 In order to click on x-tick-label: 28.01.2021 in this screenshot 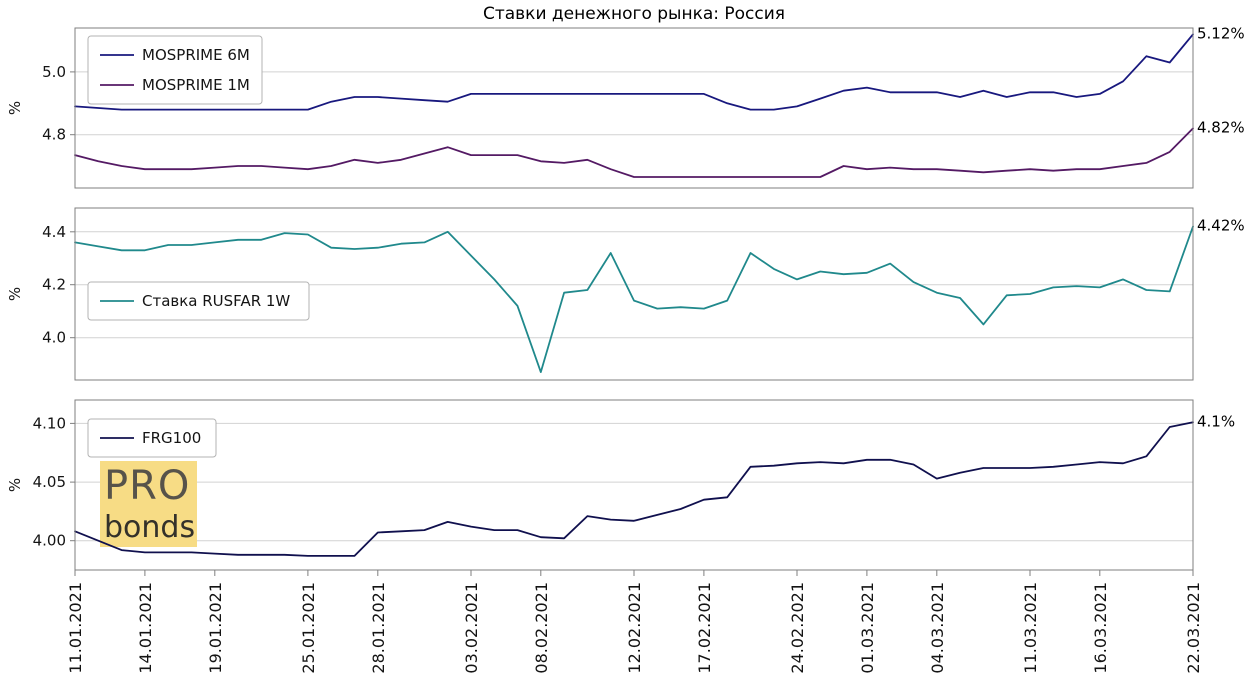, I will do `click(378, 628)`.